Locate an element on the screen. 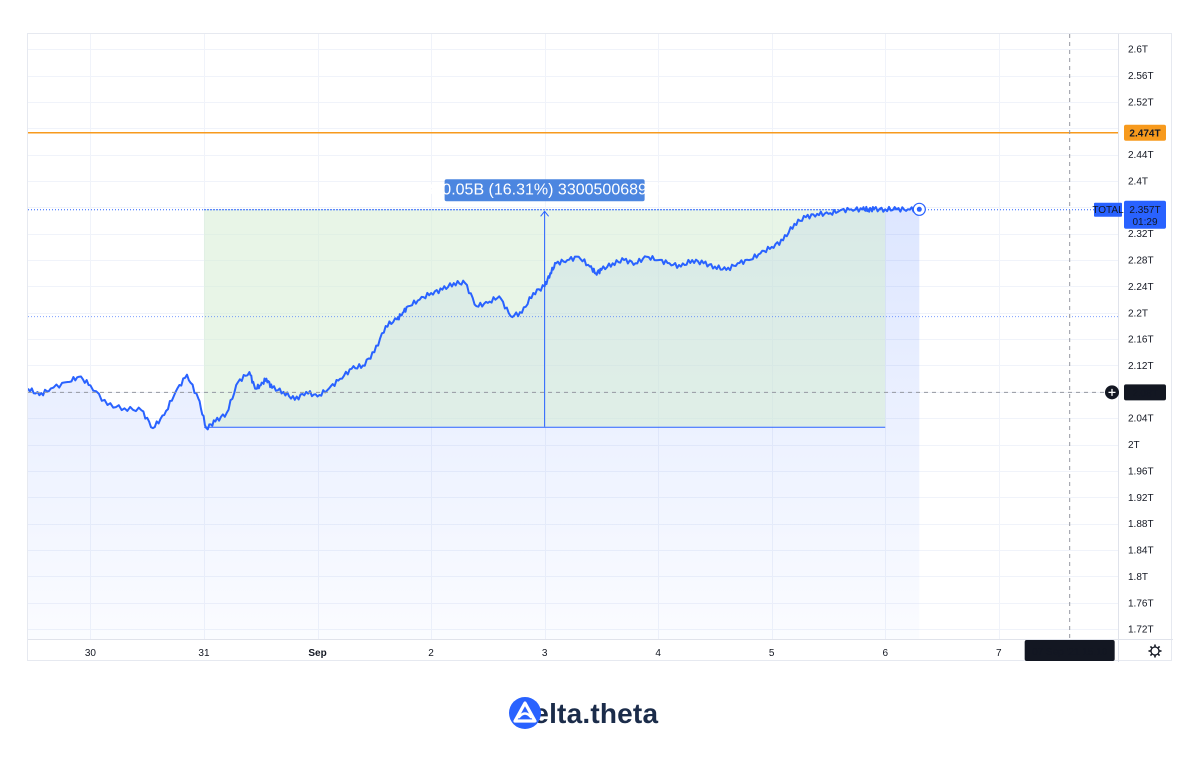 The width and height of the screenshot is (1200, 767). x-axis-tick-label: 31 is located at coordinates (204, 653).